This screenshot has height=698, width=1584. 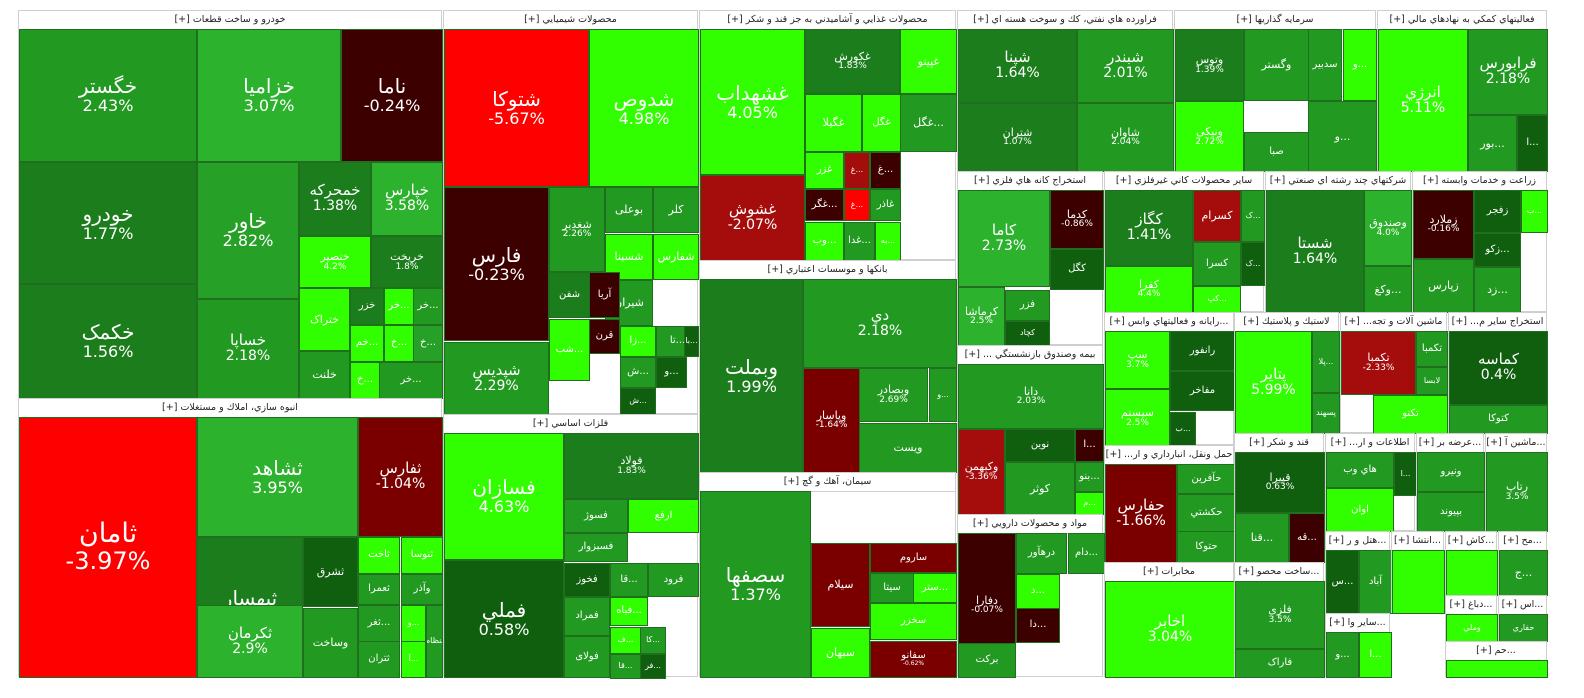 What do you see at coordinates (1388, 228) in the screenshot?
I see `stock-tile: وصندوق 4.0%` at bounding box center [1388, 228].